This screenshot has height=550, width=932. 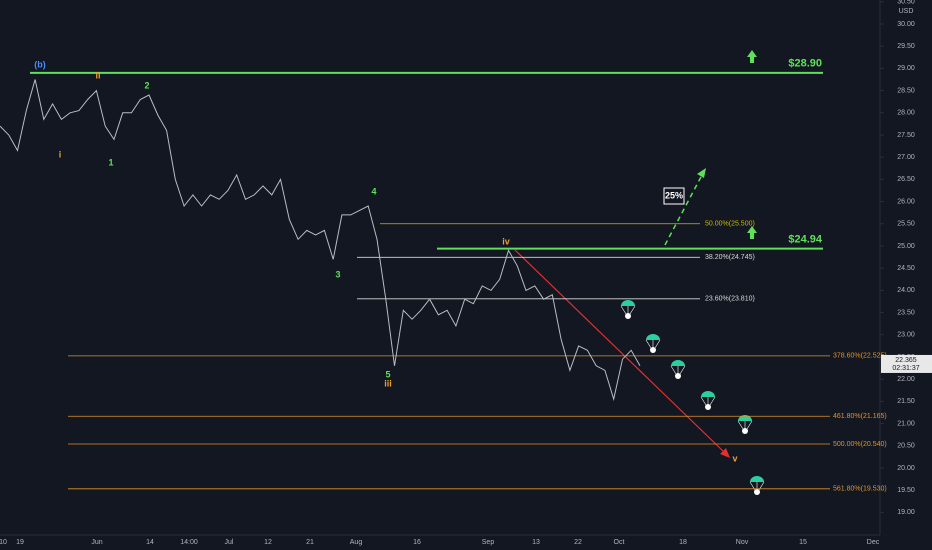 What do you see at coordinates (536, 542) in the screenshot?
I see `x-tick-label: 13` at bounding box center [536, 542].